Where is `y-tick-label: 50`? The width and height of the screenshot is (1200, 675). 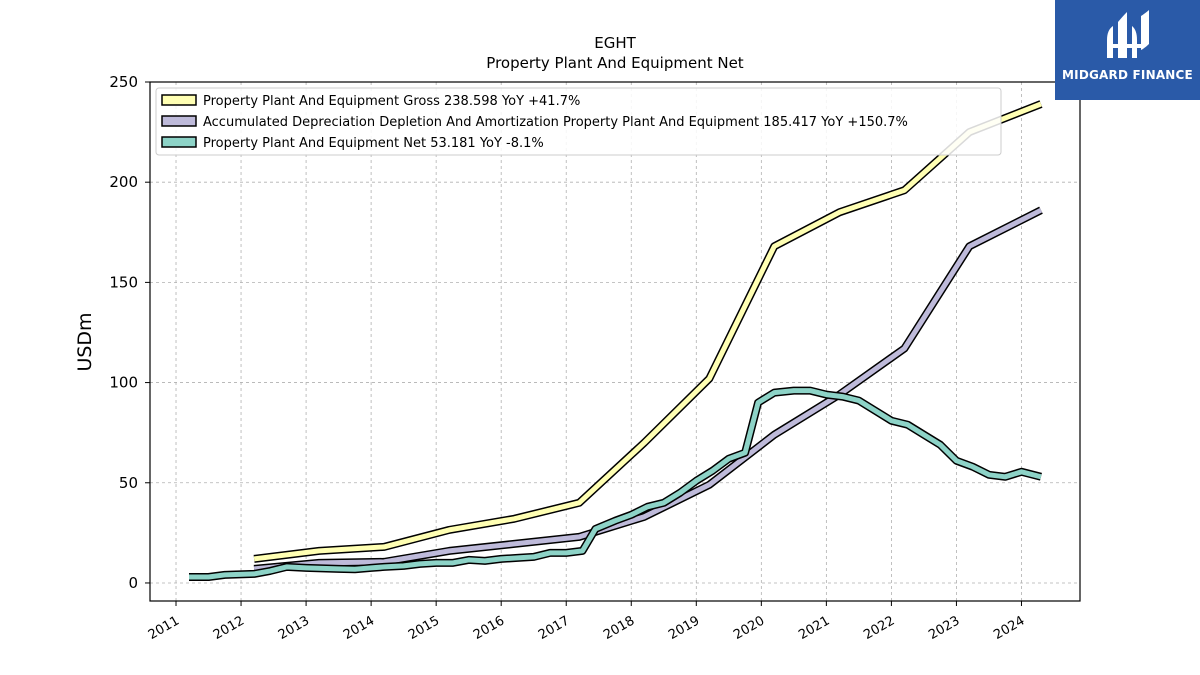
y-tick-label: 50 is located at coordinates (128, 483).